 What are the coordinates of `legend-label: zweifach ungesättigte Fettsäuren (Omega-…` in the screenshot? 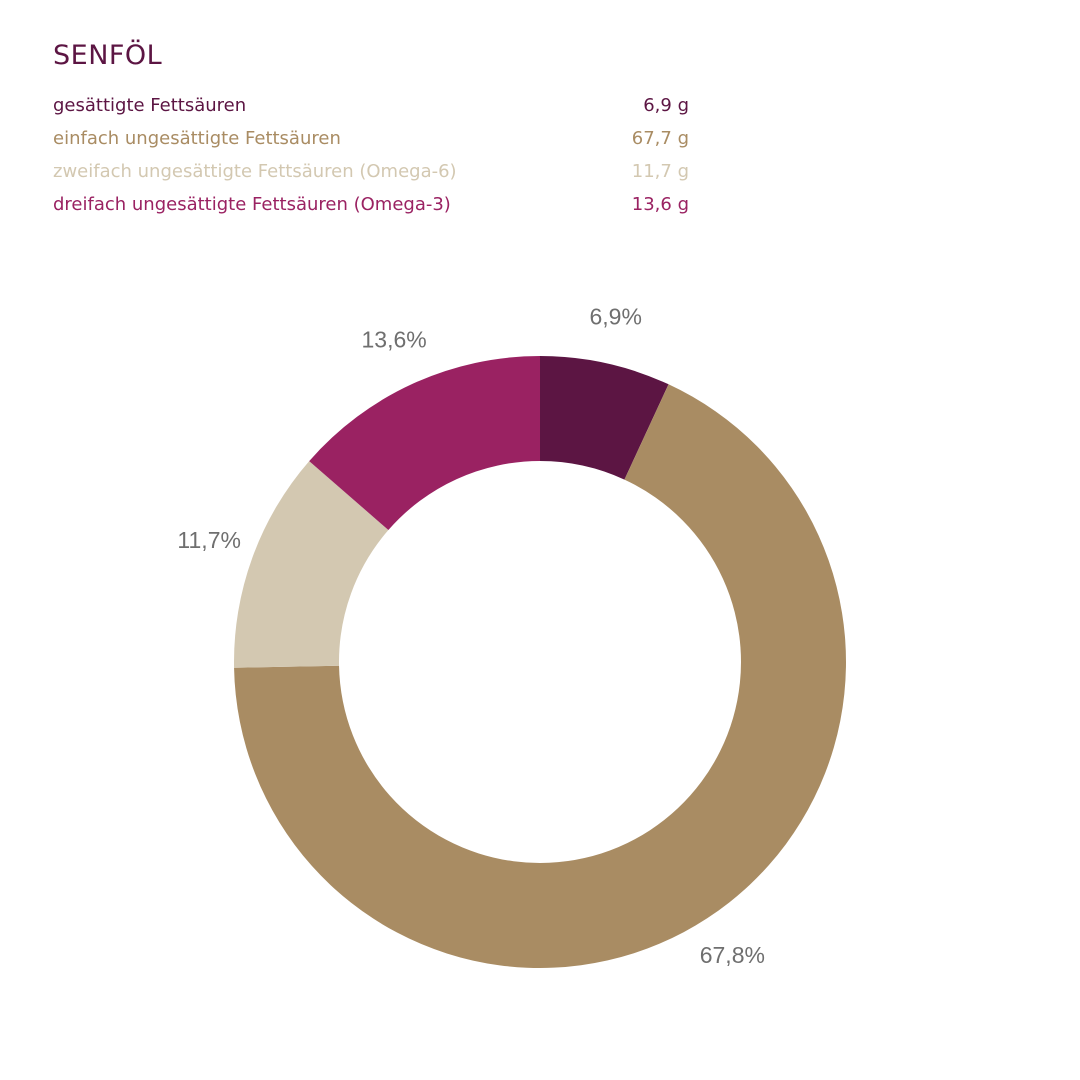 It's located at (255, 171).